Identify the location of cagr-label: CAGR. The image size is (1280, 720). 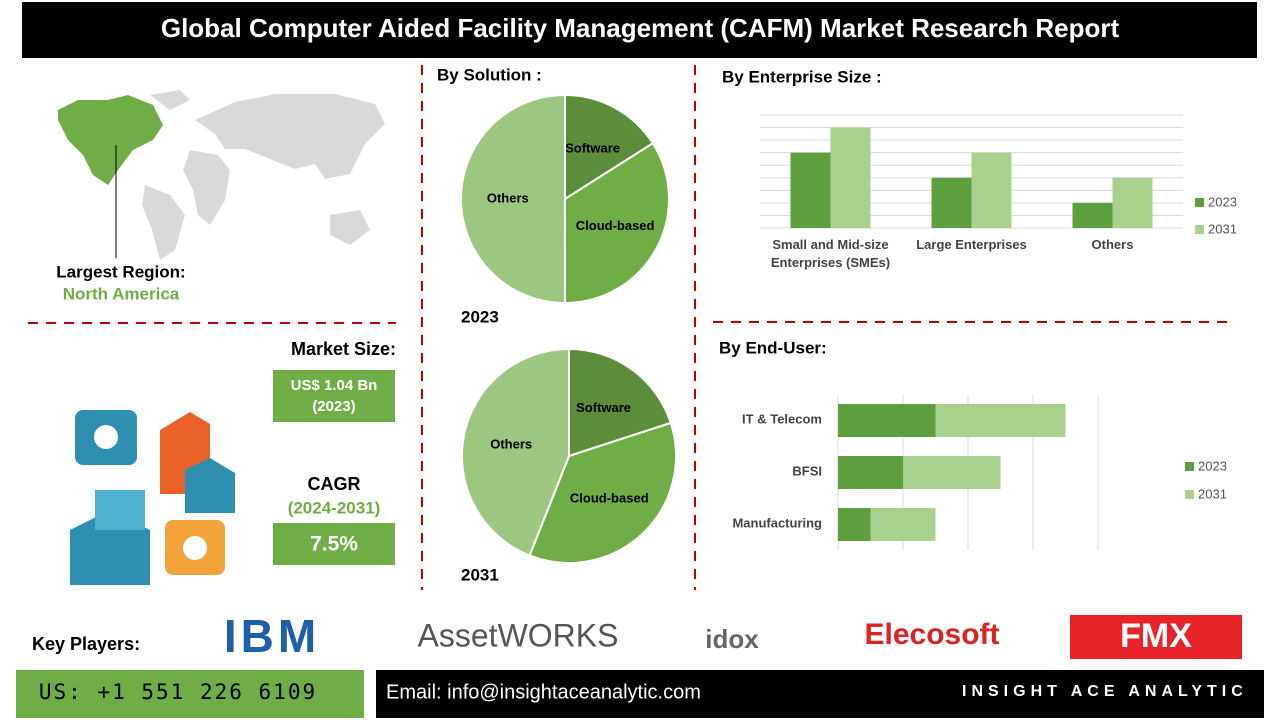
(334, 484).